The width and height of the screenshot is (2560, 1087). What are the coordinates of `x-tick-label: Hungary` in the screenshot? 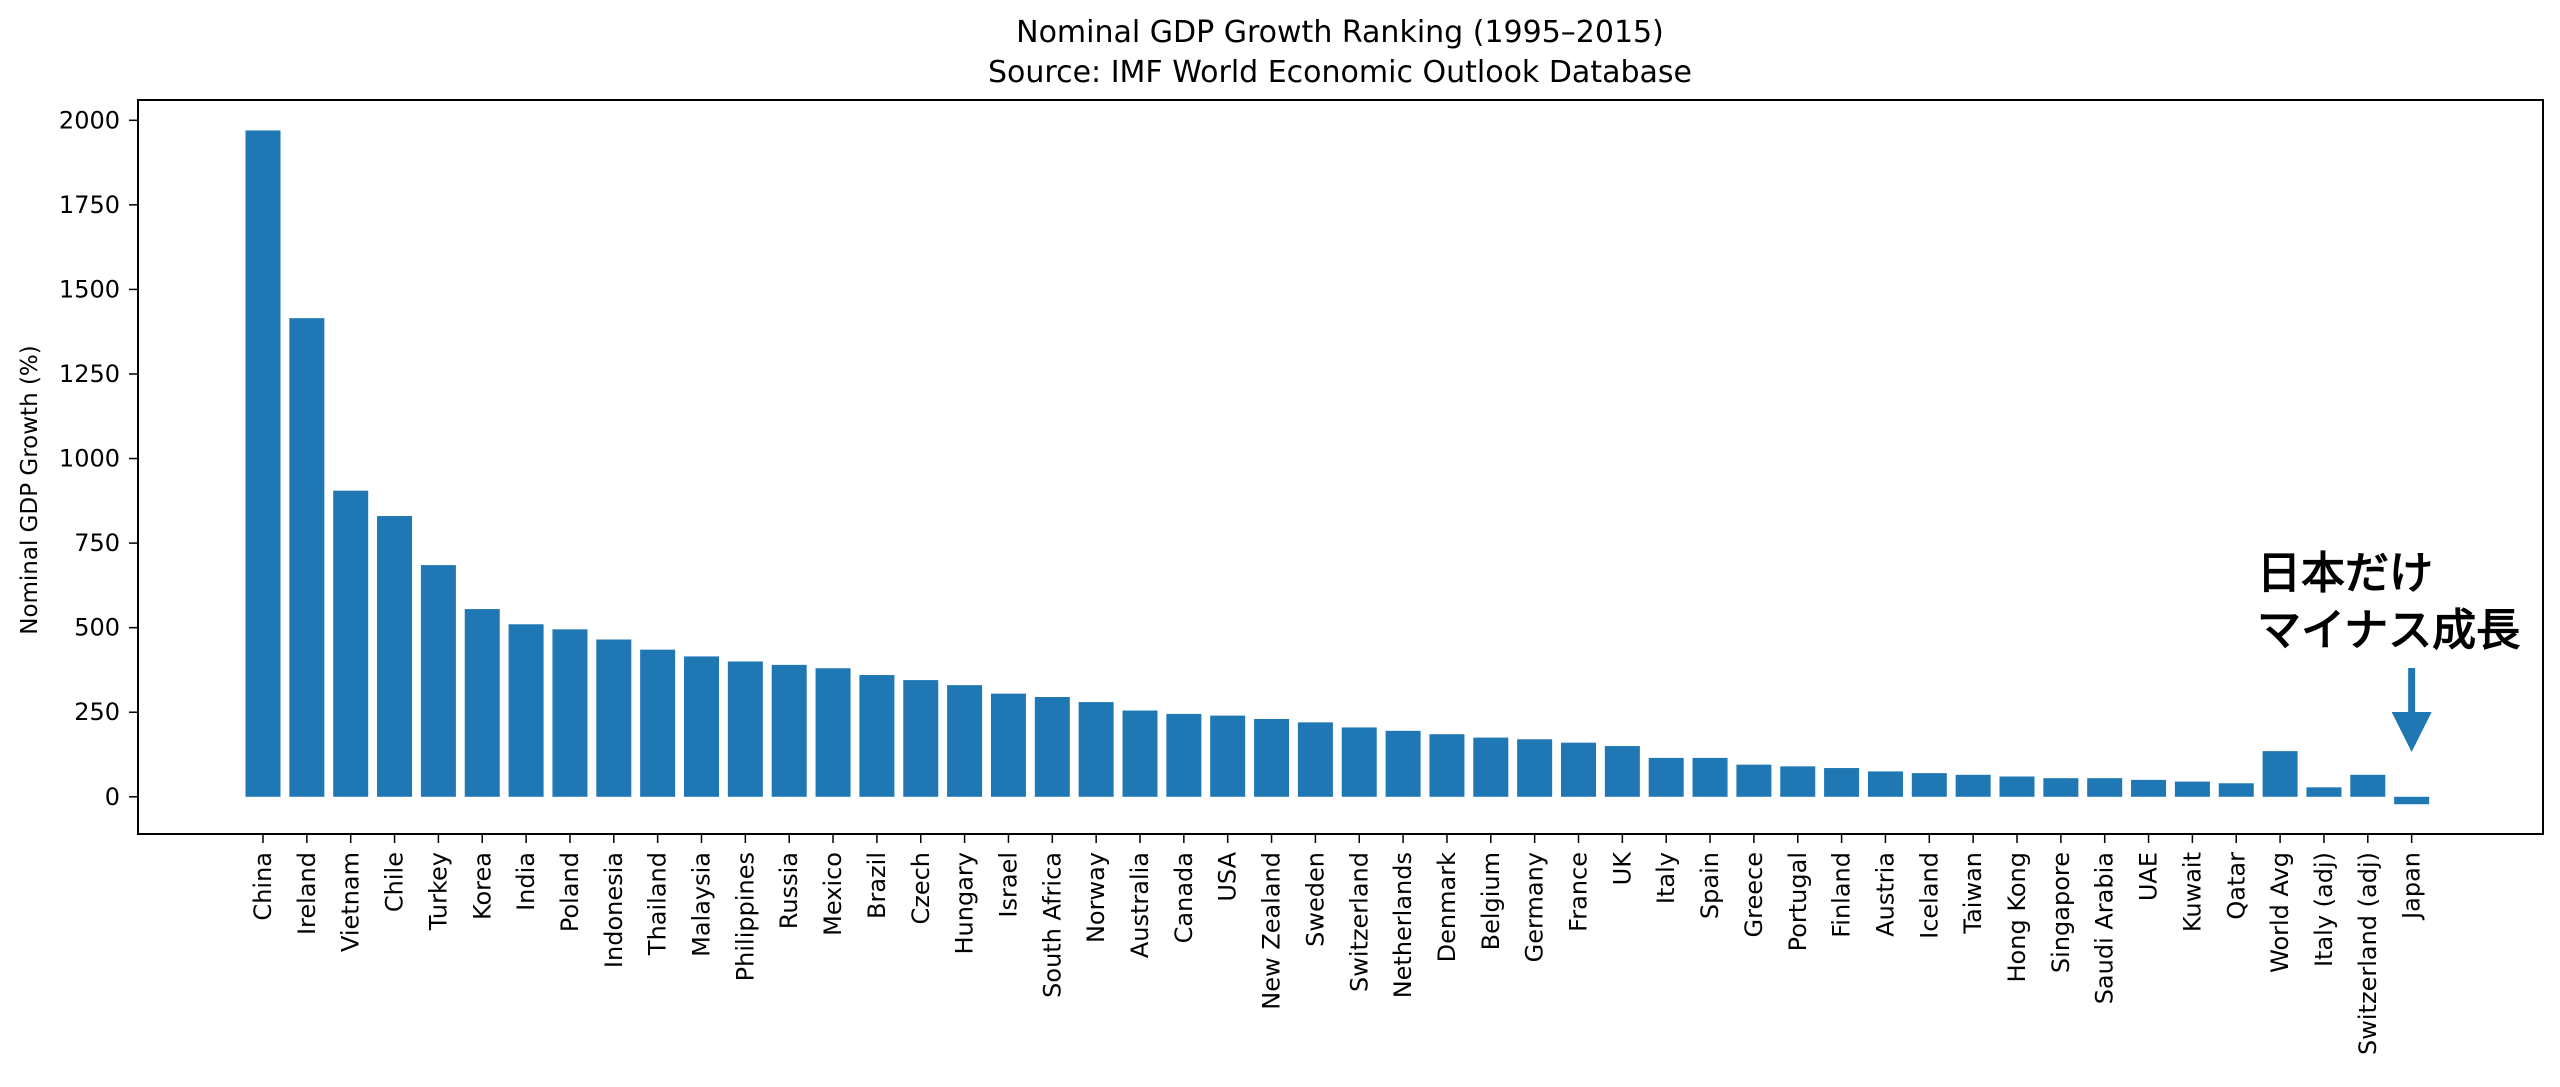 It's located at (965, 903).